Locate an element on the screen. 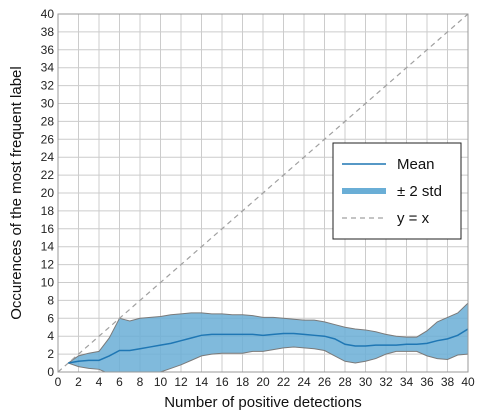 The image size is (479, 414). mean-line is located at coordinates (268, 346).